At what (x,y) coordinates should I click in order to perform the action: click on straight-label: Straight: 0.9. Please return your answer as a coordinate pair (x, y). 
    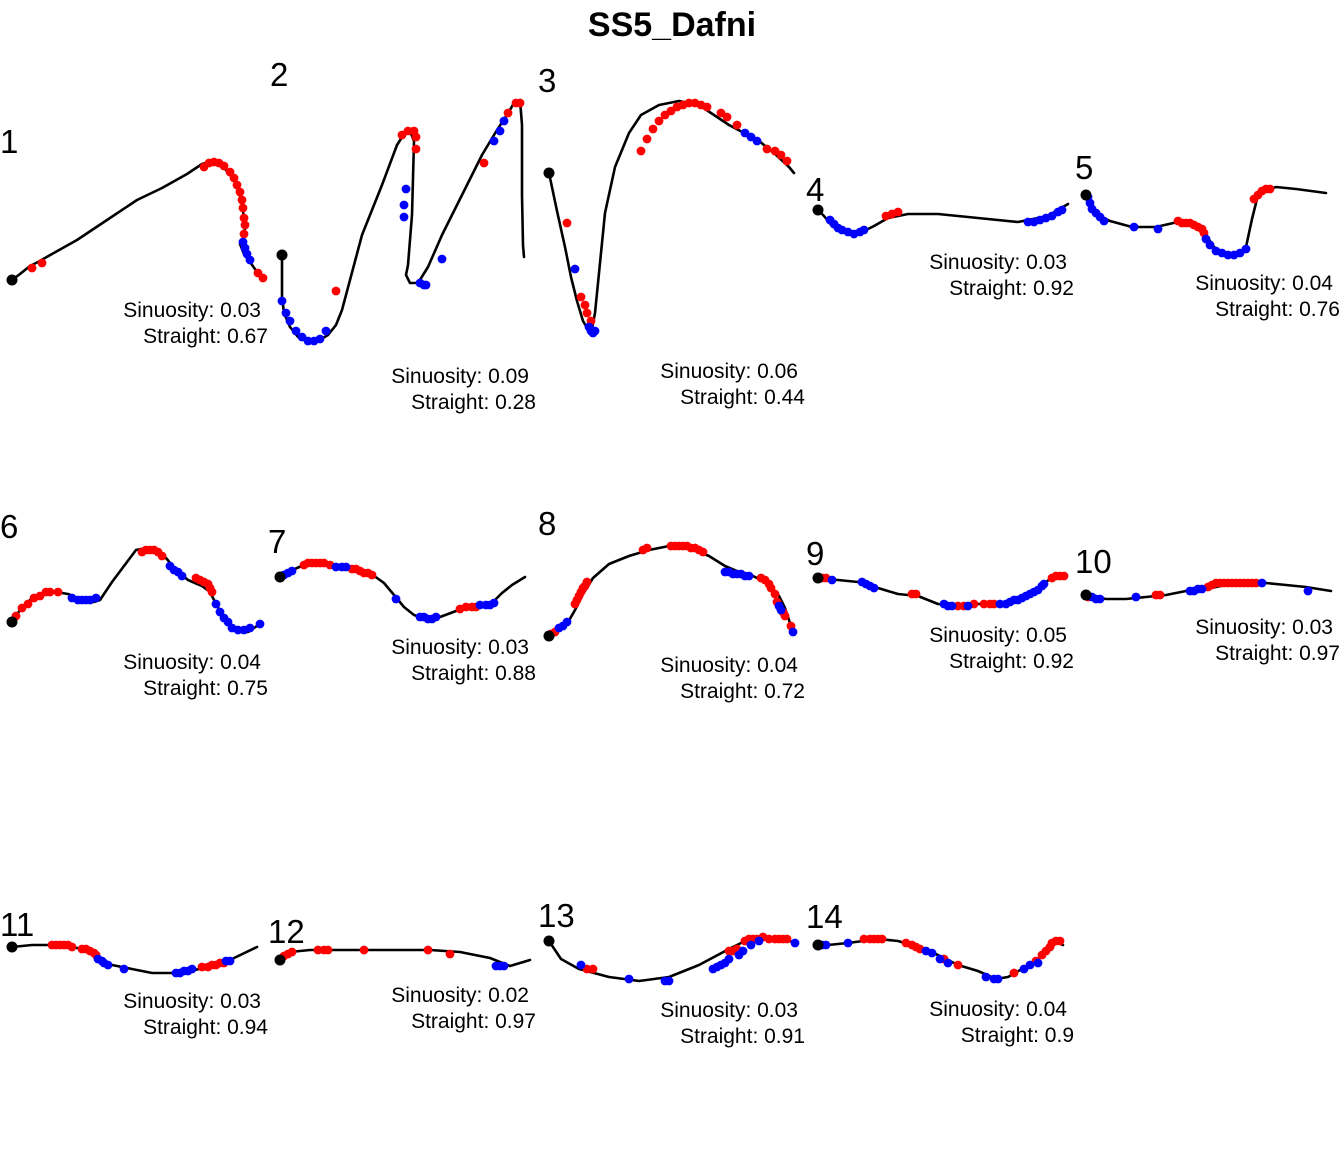
    Looking at the image, I should click on (1017, 1035).